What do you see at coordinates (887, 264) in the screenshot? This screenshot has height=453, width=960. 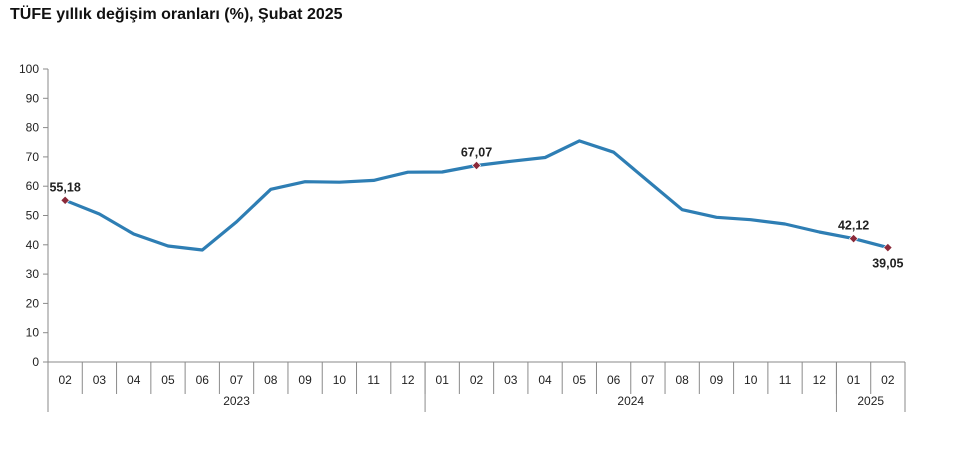 I see `data-label: 39,05` at bounding box center [887, 264].